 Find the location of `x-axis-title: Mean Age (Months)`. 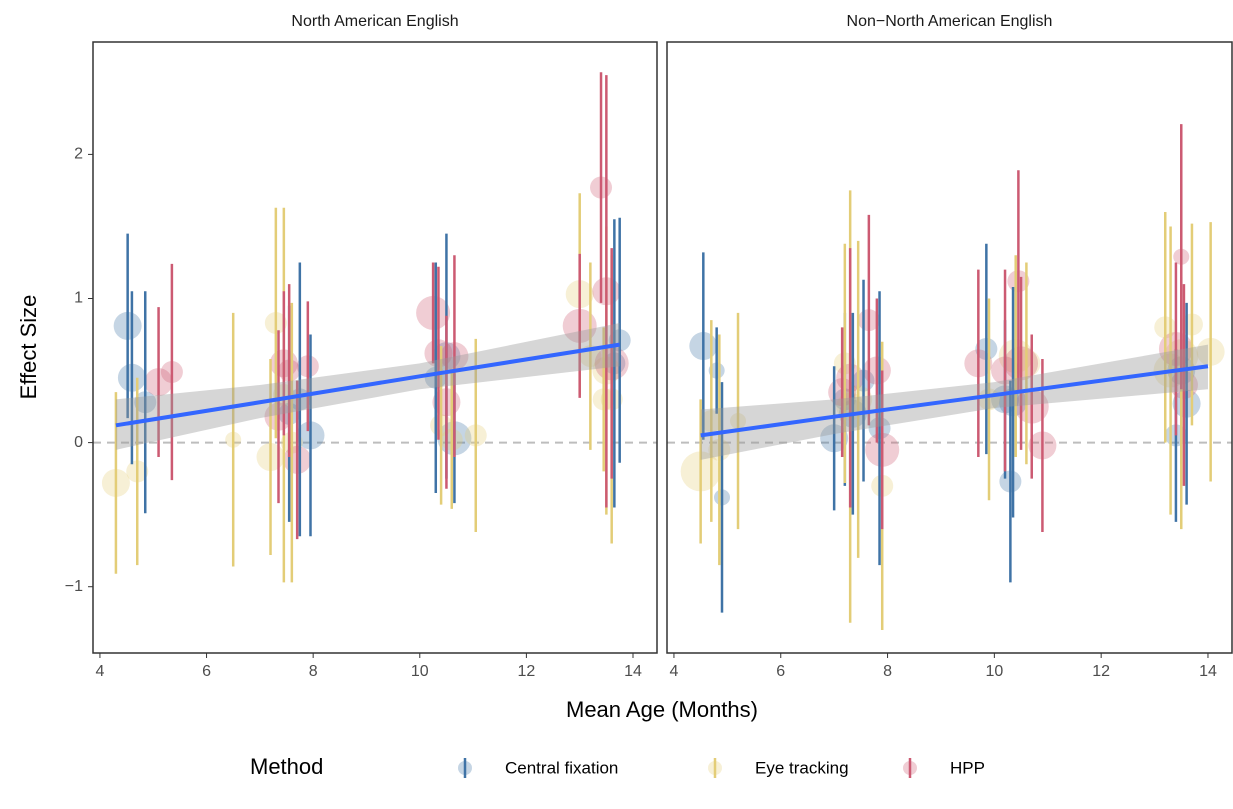

x-axis-title: Mean Age (Months) is located at coordinates (662, 709).